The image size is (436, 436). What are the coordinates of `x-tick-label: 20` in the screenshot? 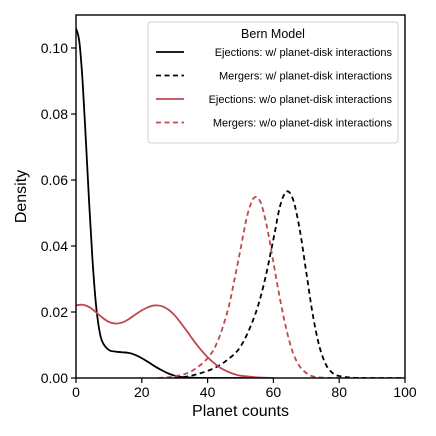 It's located at (142, 392).